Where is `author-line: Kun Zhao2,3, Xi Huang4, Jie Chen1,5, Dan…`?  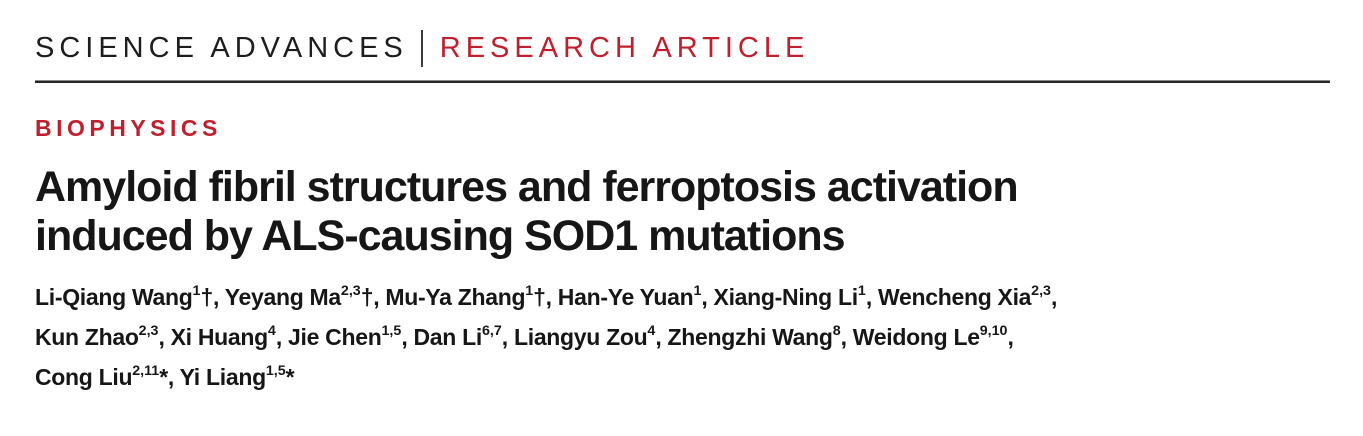 author-line: Kun Zhao2,3, Xi Huang4, Jie Chen1,5, Dan… is located at coordinates (524, 336).